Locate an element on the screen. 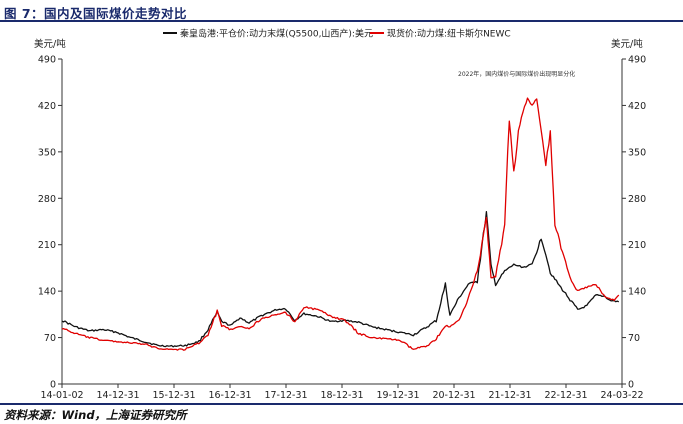 The image size is (683, 424). top-rule is located at coordinates (341, 21).